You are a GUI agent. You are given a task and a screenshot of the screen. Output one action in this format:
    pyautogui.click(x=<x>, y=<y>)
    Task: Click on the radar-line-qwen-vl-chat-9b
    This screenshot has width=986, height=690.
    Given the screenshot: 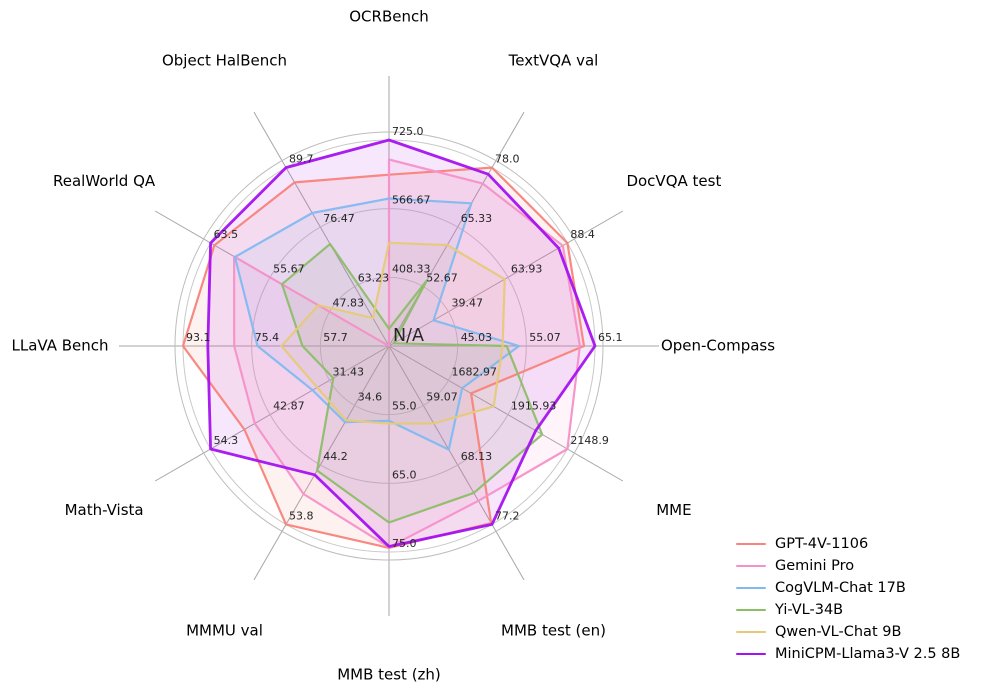 What is the action you would take?
    pyautogui.click(x=393, y=333)
    